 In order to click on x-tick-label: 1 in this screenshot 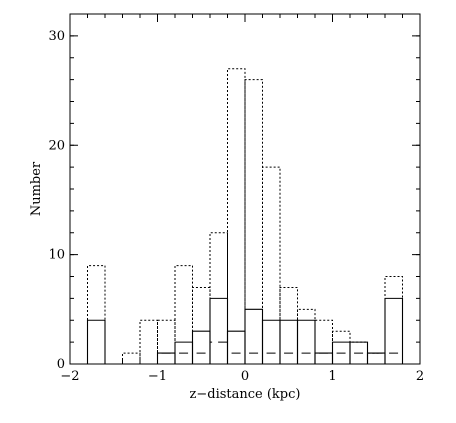, I will do `click(332, 376)`.